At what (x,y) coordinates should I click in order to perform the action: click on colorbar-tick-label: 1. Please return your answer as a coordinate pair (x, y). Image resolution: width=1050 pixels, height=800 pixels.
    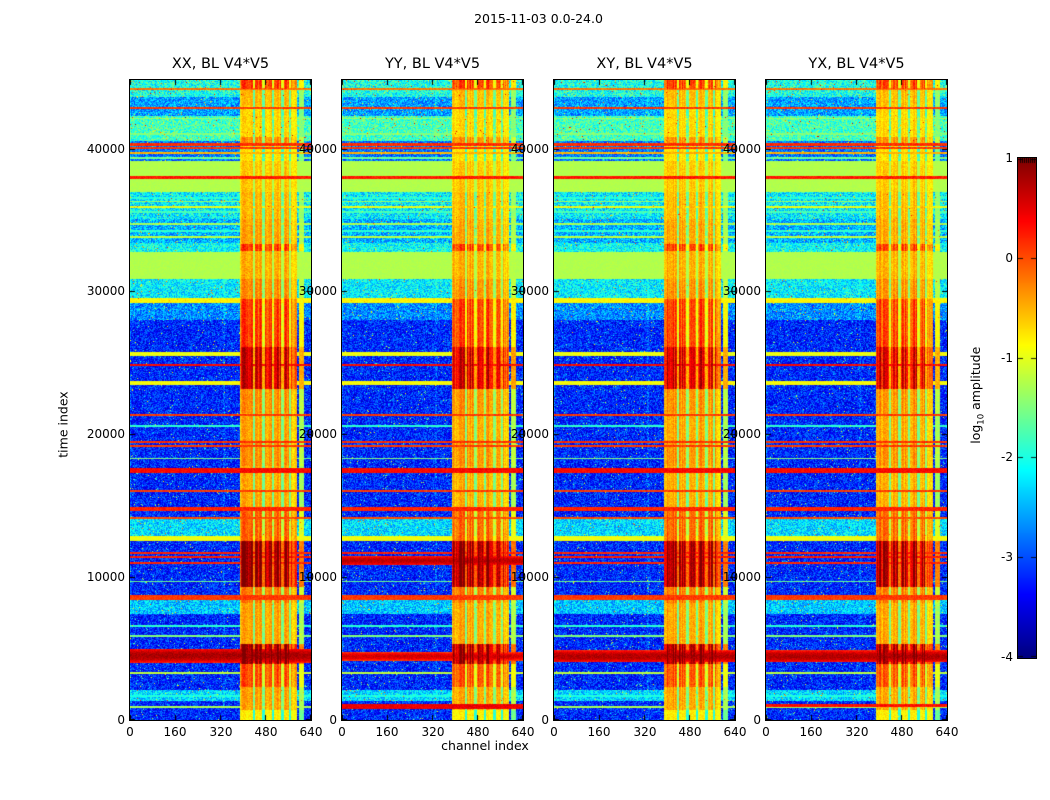
    Looking at the image, I should click on (1009, 158).